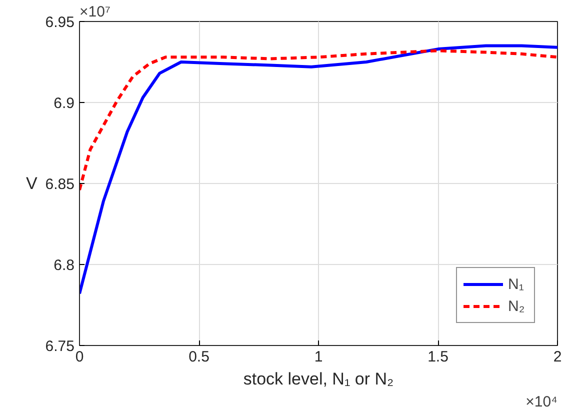  Describe the element at coordinates (318, 379) in the screenshot. I see `x-axis-title: stock level, N₁ or N₂` at that location.